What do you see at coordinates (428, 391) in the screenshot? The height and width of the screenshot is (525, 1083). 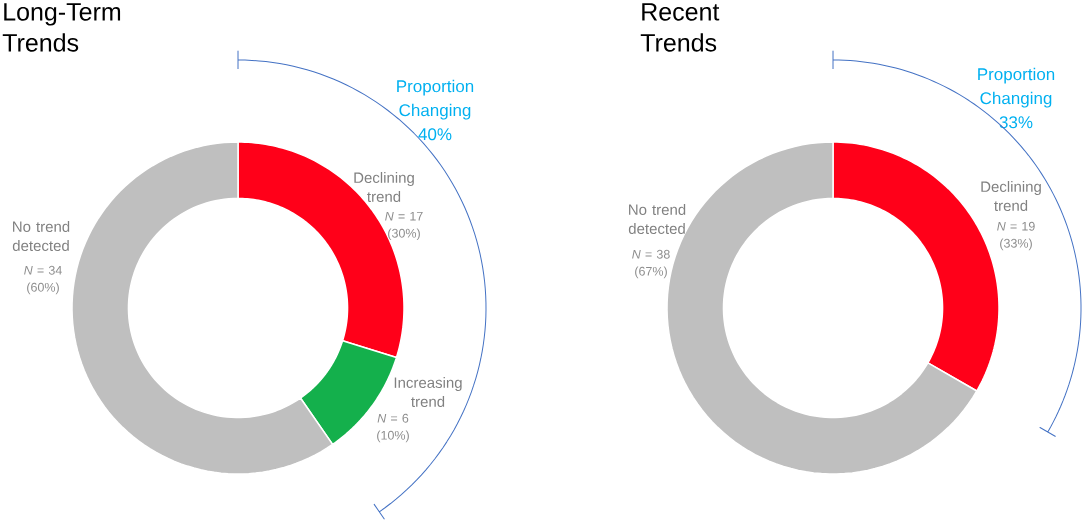 I see `slice-label: Increasing trend` at bounding box center [428, 391].